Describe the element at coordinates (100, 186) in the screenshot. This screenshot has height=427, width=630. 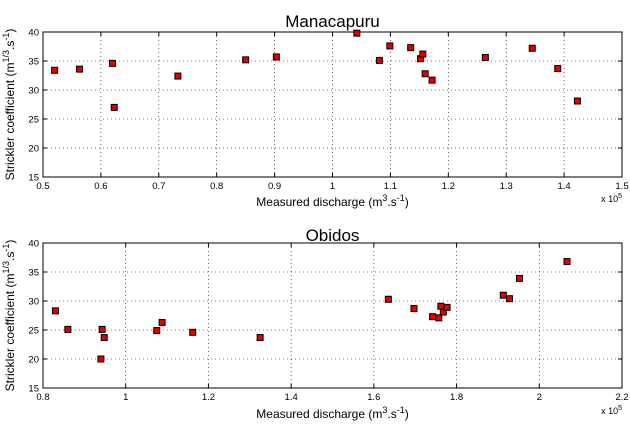
I see `x-tick-label: 0.6` at that location.